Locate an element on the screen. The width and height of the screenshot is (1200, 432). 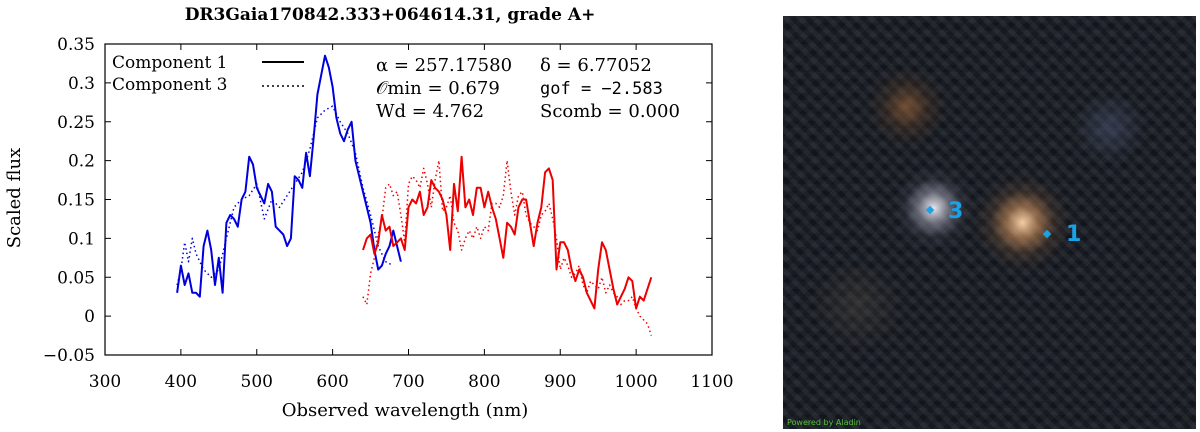
y-tick-label: 0.3 is located at coordinates (81, 84).